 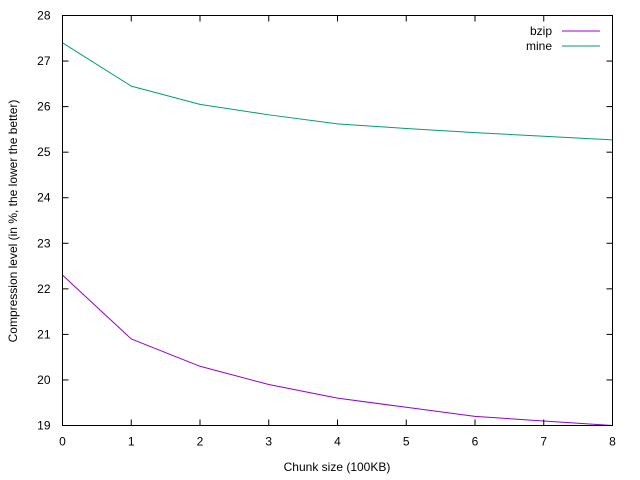 What do you see at coordinates (44, 16) in the screenshot?
I see `y-tick-label: 28` at bounding box center [44, 16].